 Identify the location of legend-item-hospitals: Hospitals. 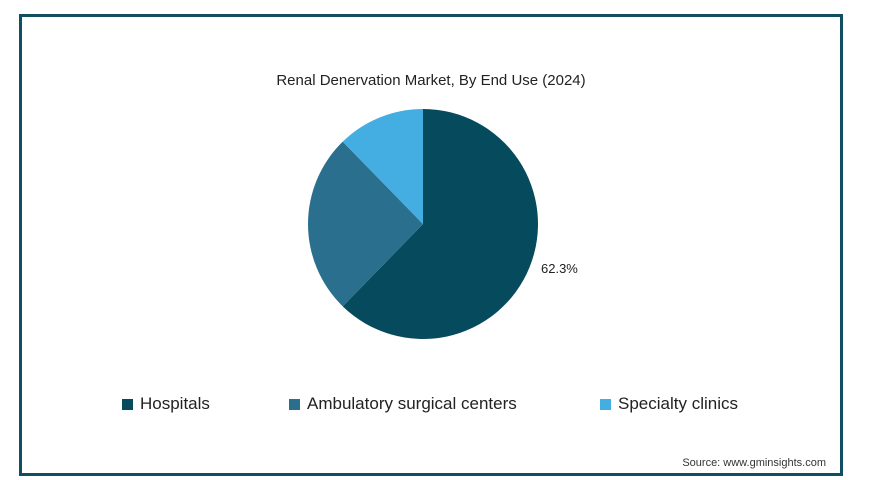
(166, 404).